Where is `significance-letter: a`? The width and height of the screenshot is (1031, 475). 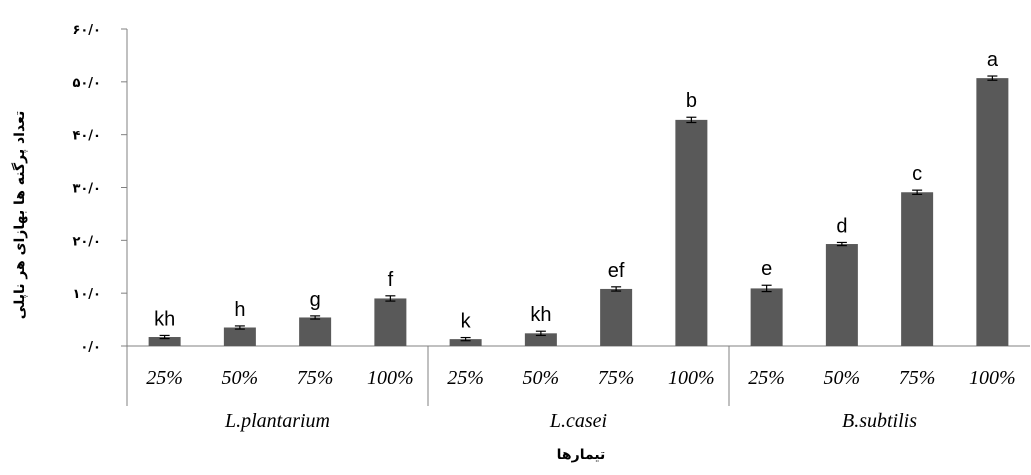 significance-letter: a is located at coordinates (993, 60).